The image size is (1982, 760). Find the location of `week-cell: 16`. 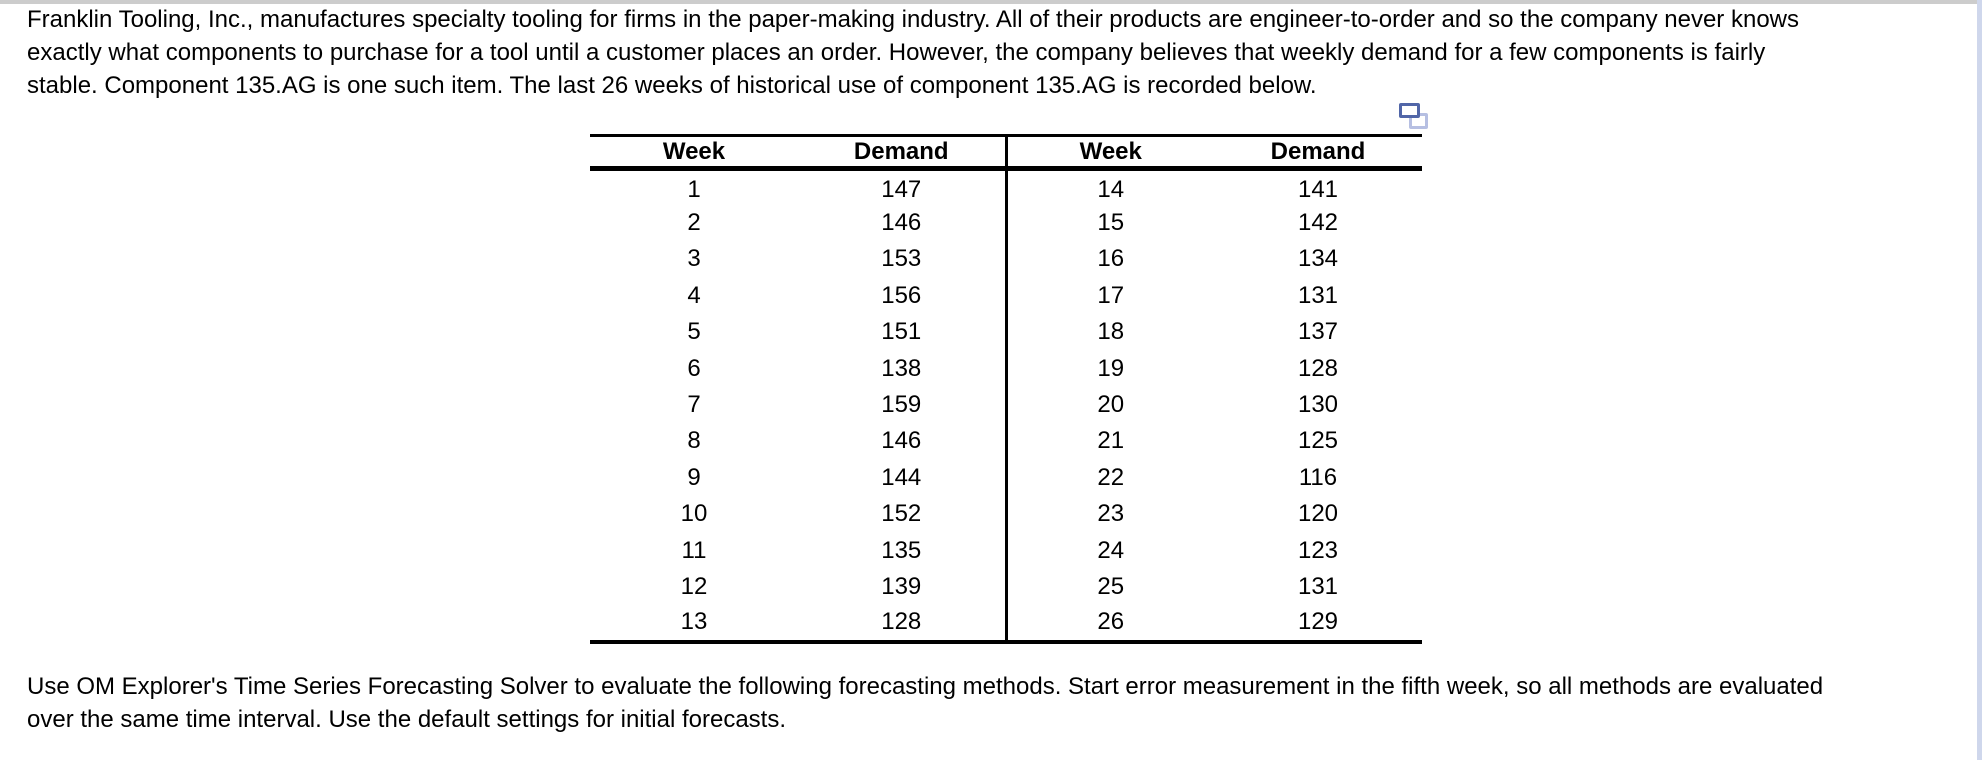

week-cell: 16 is located at coordinates (1109, 259).